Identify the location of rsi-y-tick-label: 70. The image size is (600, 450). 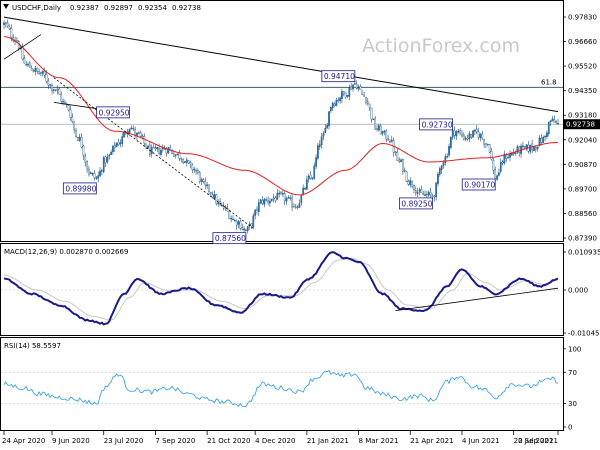
(572, 373).